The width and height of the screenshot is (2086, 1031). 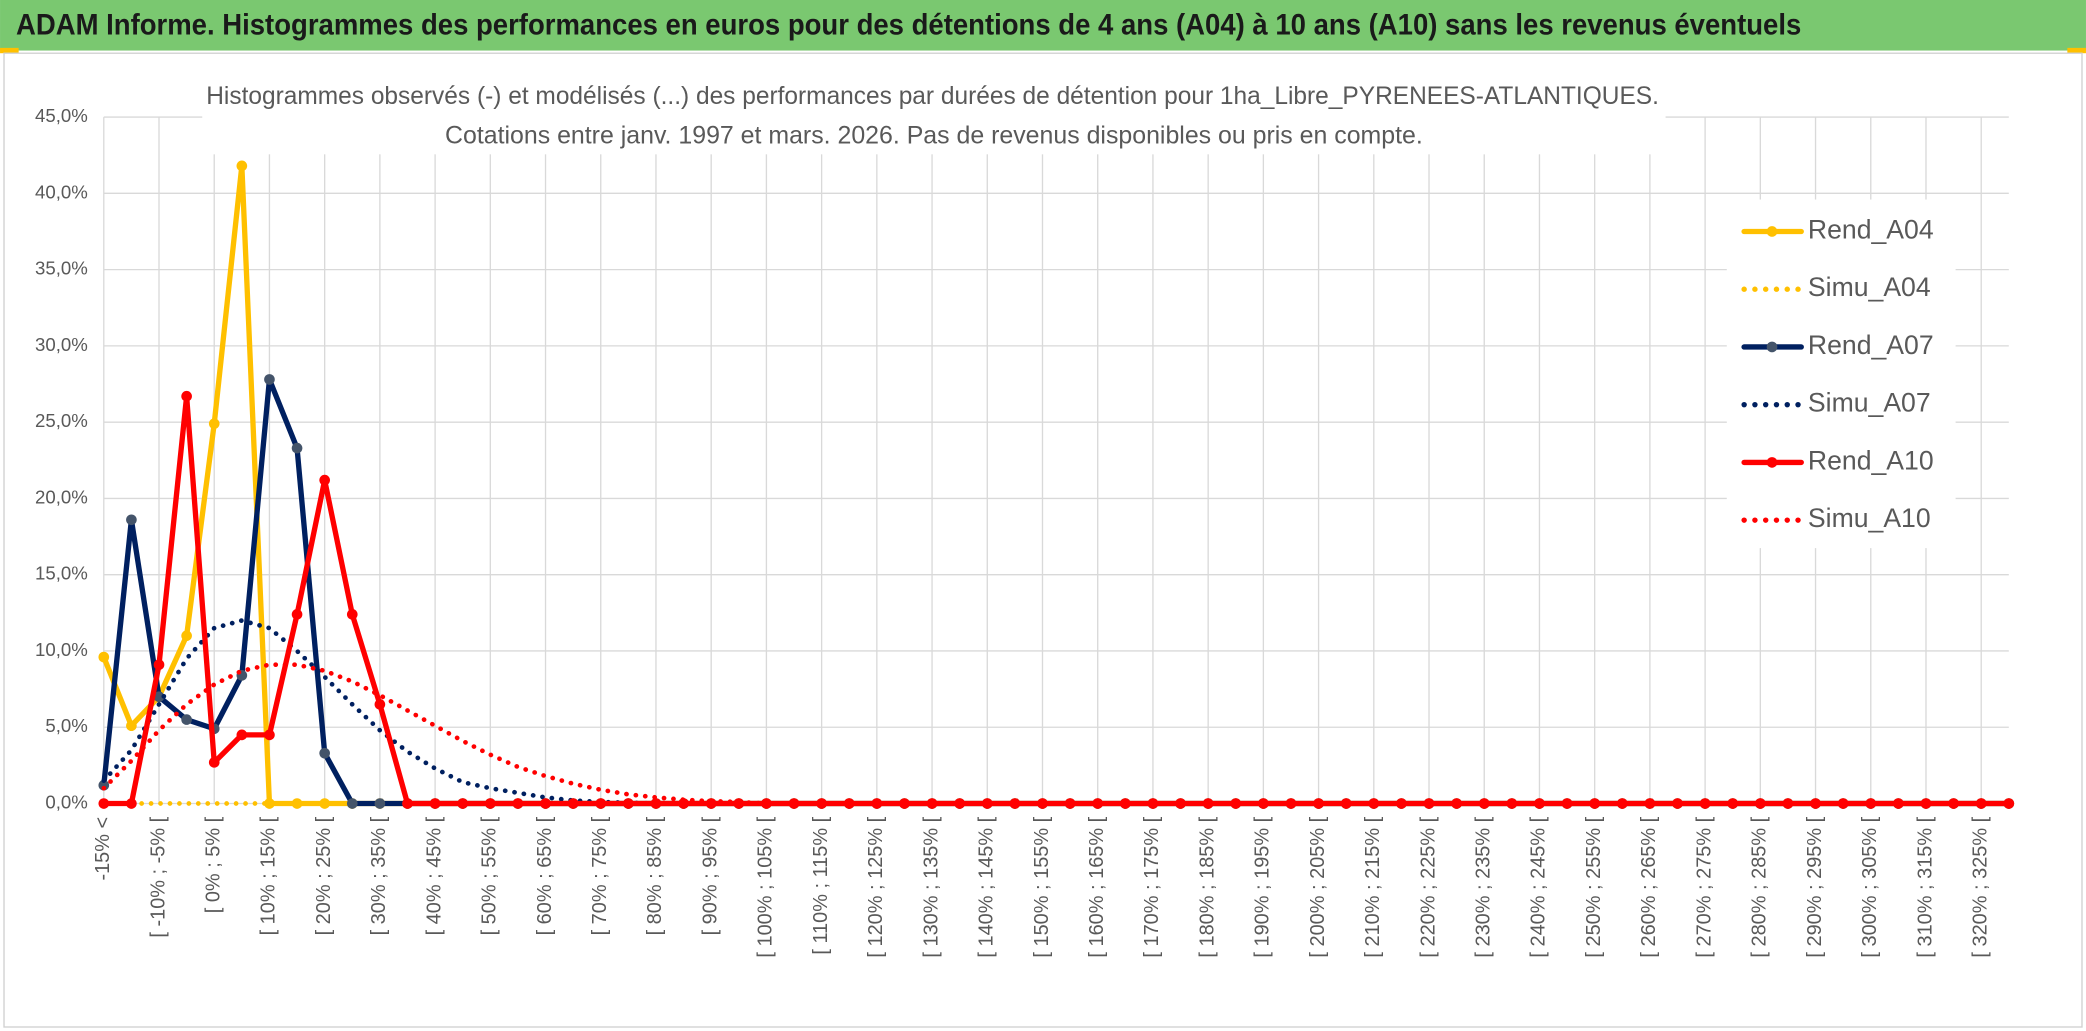 I want to click on x-tick-label: [ 80% ; 85% [, so click(x=655, y=875).